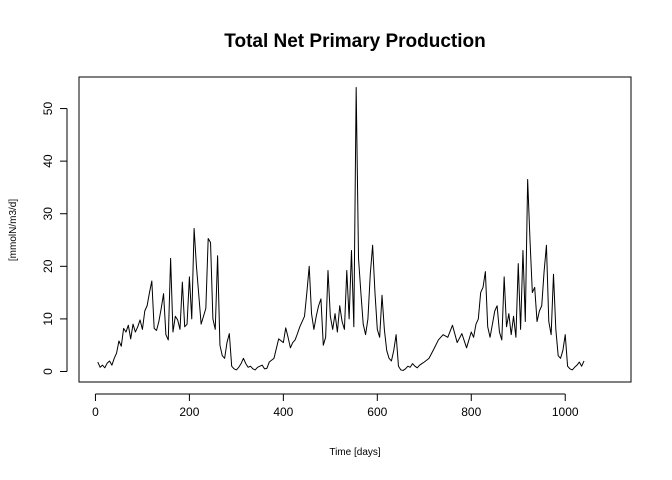  What do you see at coordinates (48, 109) in the screenshot?
I see `y-tick-label-50: 50` at bounding box center [48, 109].